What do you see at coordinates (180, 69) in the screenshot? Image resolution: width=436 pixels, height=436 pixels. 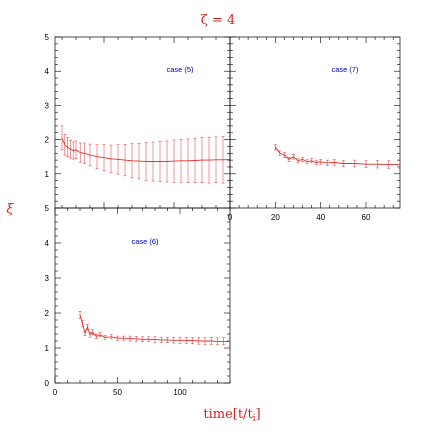 I see `panel-label: case (5)` at bounding box center [180, 69].